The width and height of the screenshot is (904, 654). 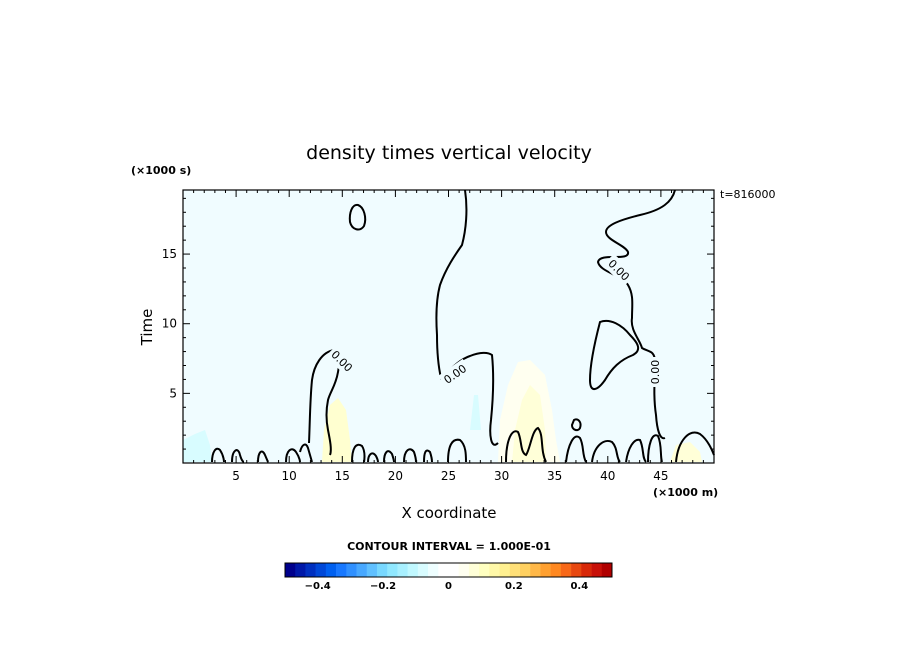 I want to click on colorbar-tick-label: −0.2, so click(x=383, y=586).